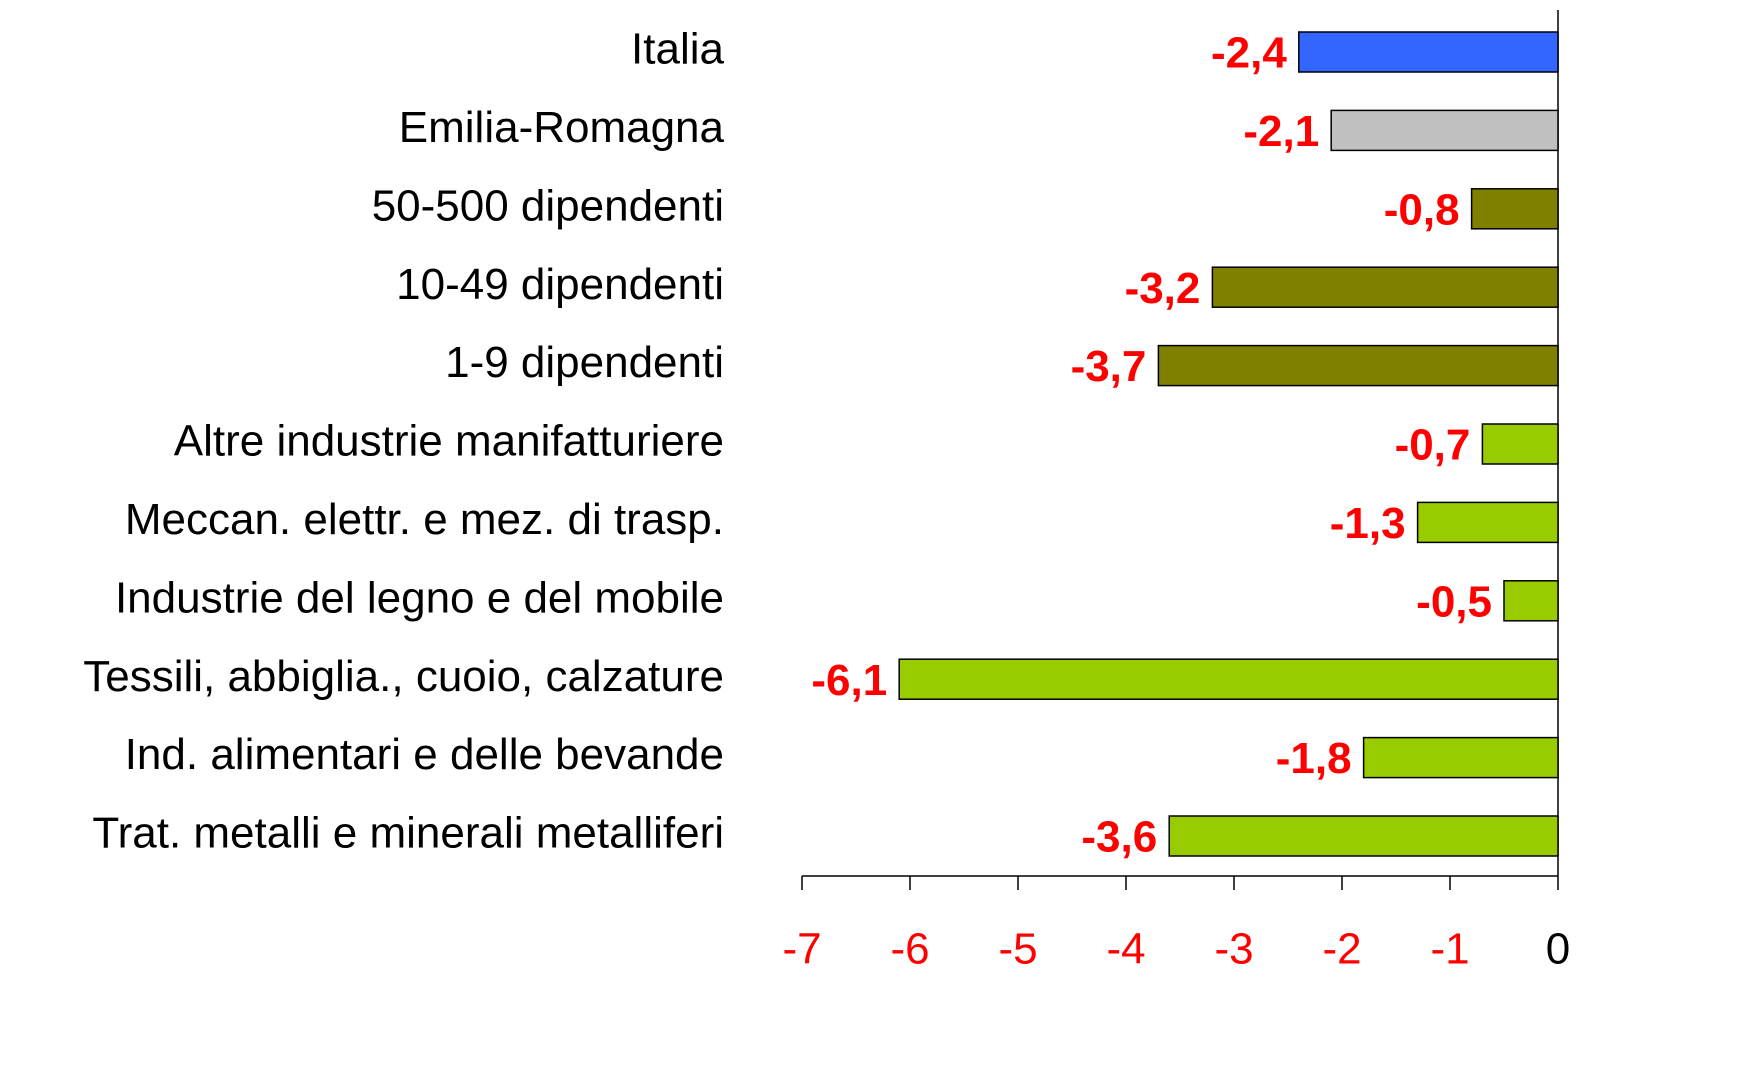 Image resolution: width=1753 pixels, height=1082 pixels. What do you see at coordinates (801, 949) in the screenshot?
I see `x-tick-label: -7` at bounding box center [801, 949].